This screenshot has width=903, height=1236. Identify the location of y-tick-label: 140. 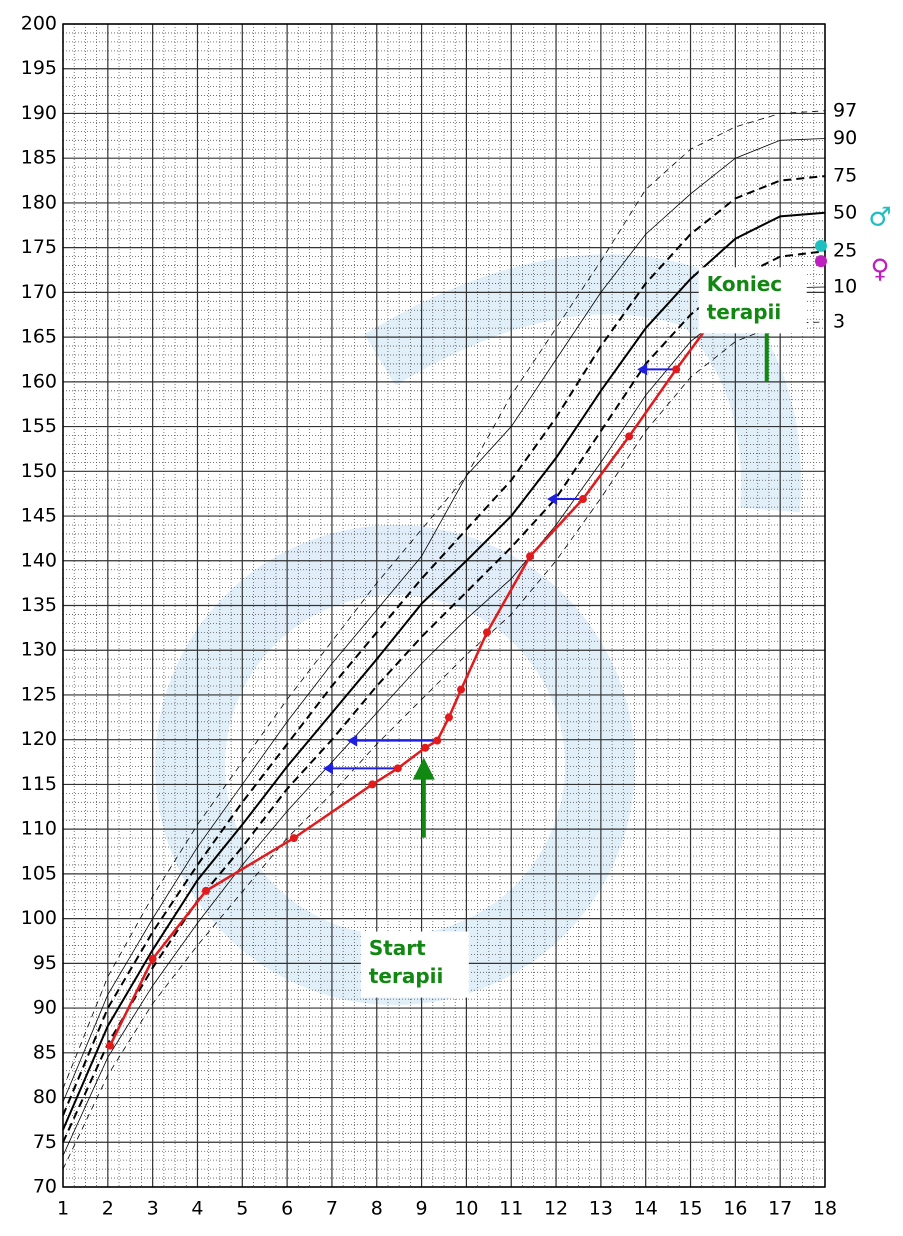
(39, 560).